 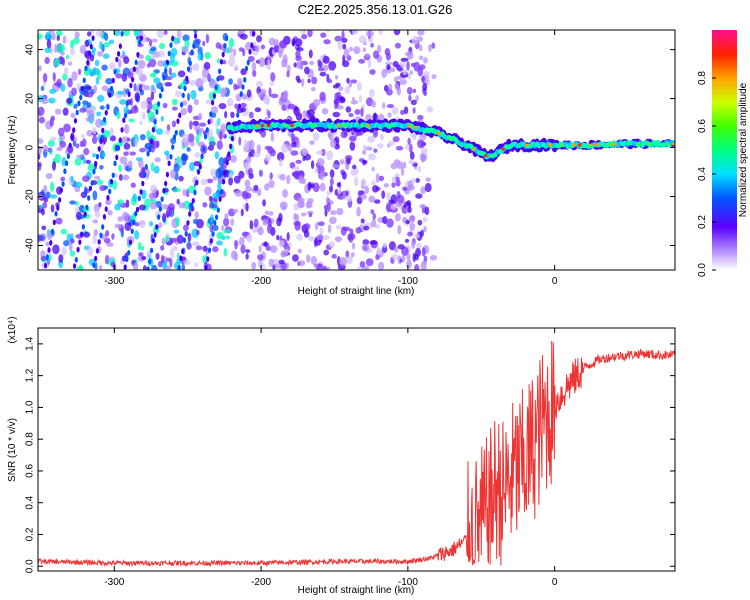 What do you see at coordinates (706, 174) in the screenshot?
I see `colorbar-ticks: 0.0 0.2 0.4 0.6 0.8` at bounding box center [706, 174].